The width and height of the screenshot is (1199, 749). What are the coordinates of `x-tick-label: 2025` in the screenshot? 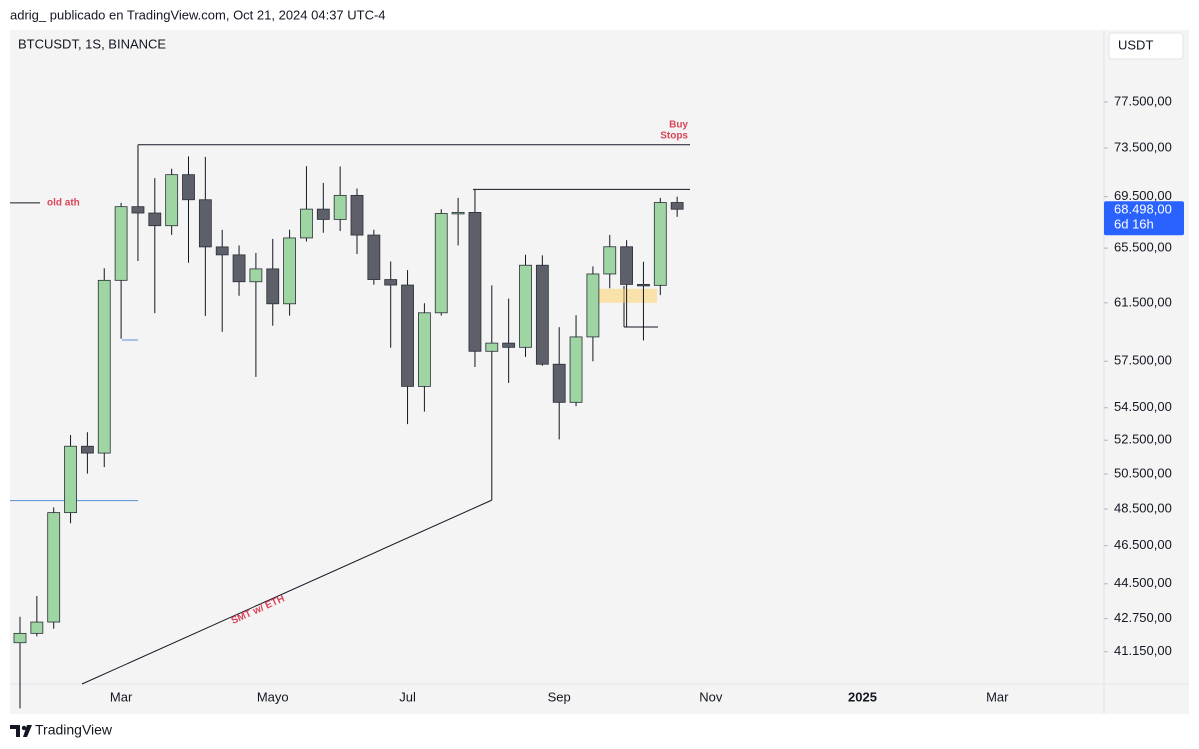 It's located at (862, 696).